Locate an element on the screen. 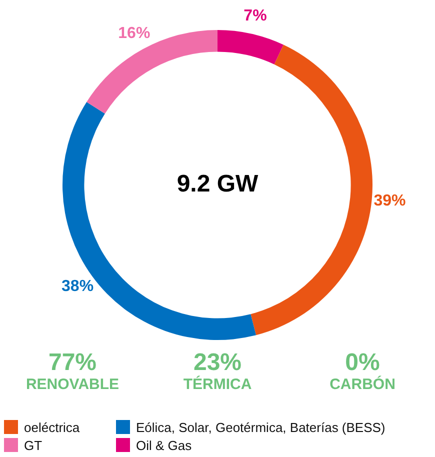 The width and height of the screenshot is (435, 457). legend-label: GT is located at coordinates (33, 445).